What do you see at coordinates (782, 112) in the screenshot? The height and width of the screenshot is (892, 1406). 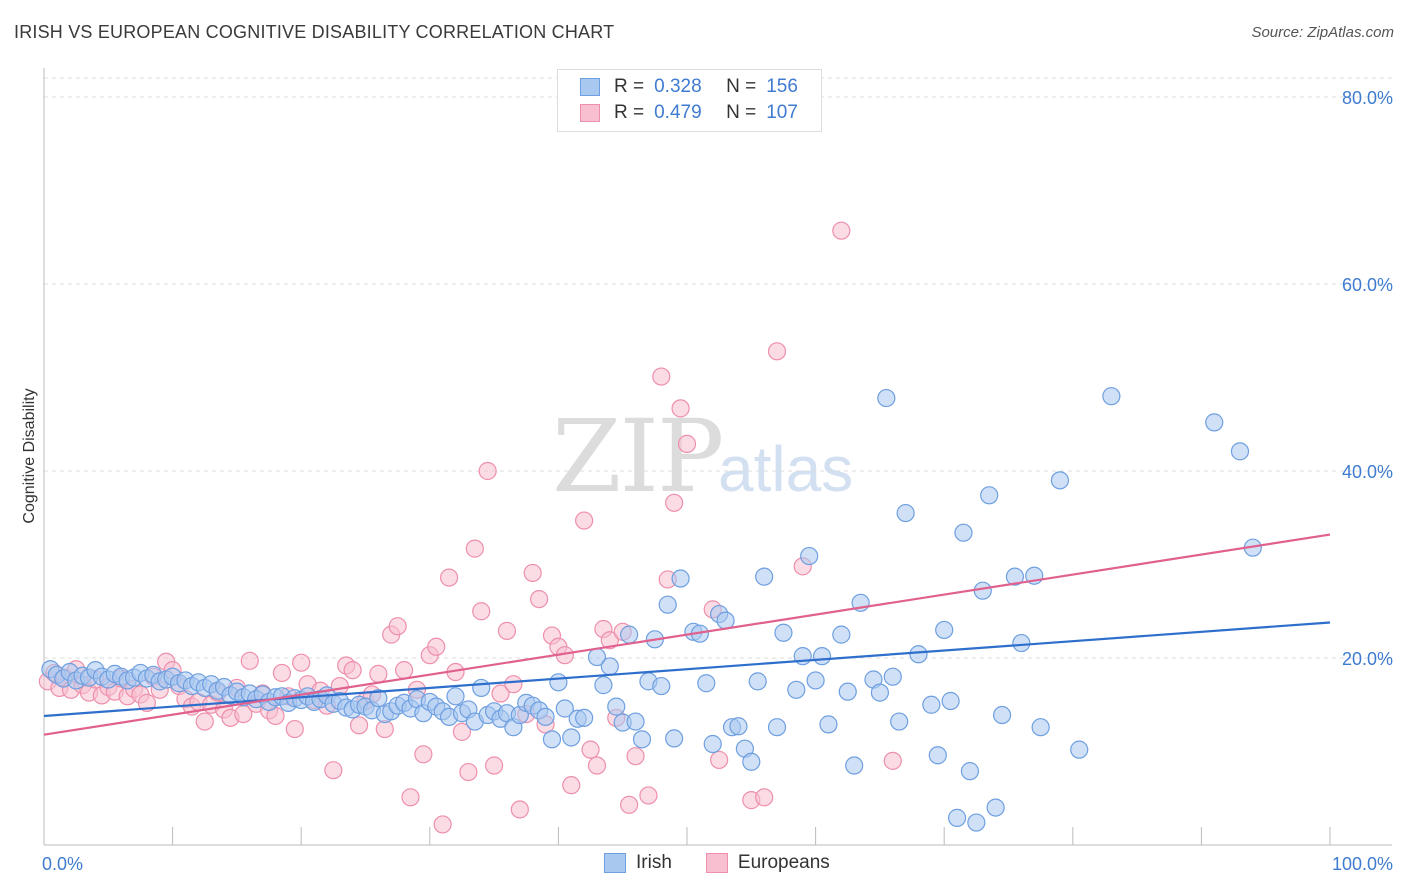 I see `legend-n-value-europeans: 107` at bounding box center [782, 112].